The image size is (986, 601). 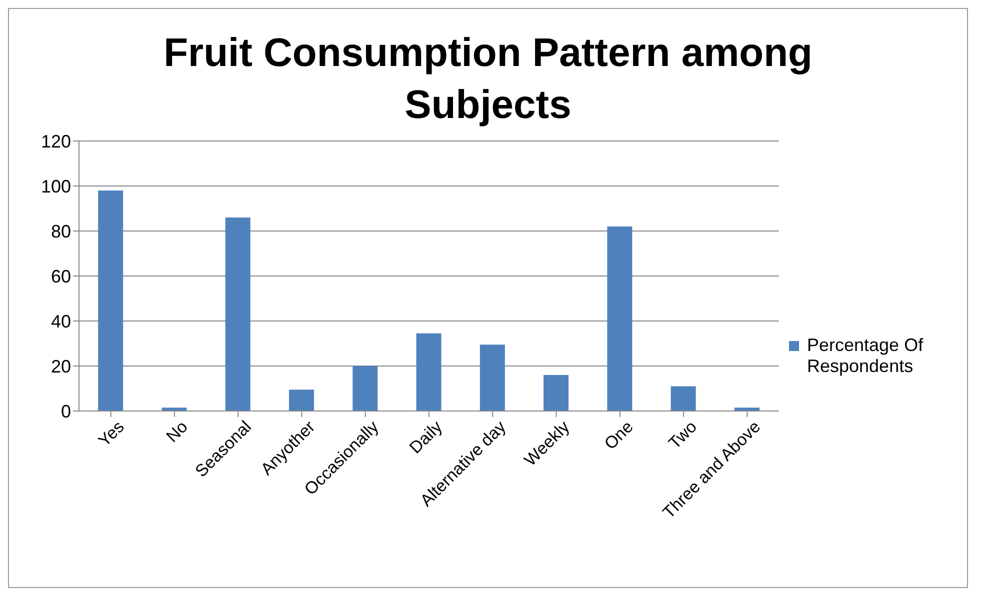 I want to click on legend-label: Percentage Of Respondents, so click(x=865, y=356).